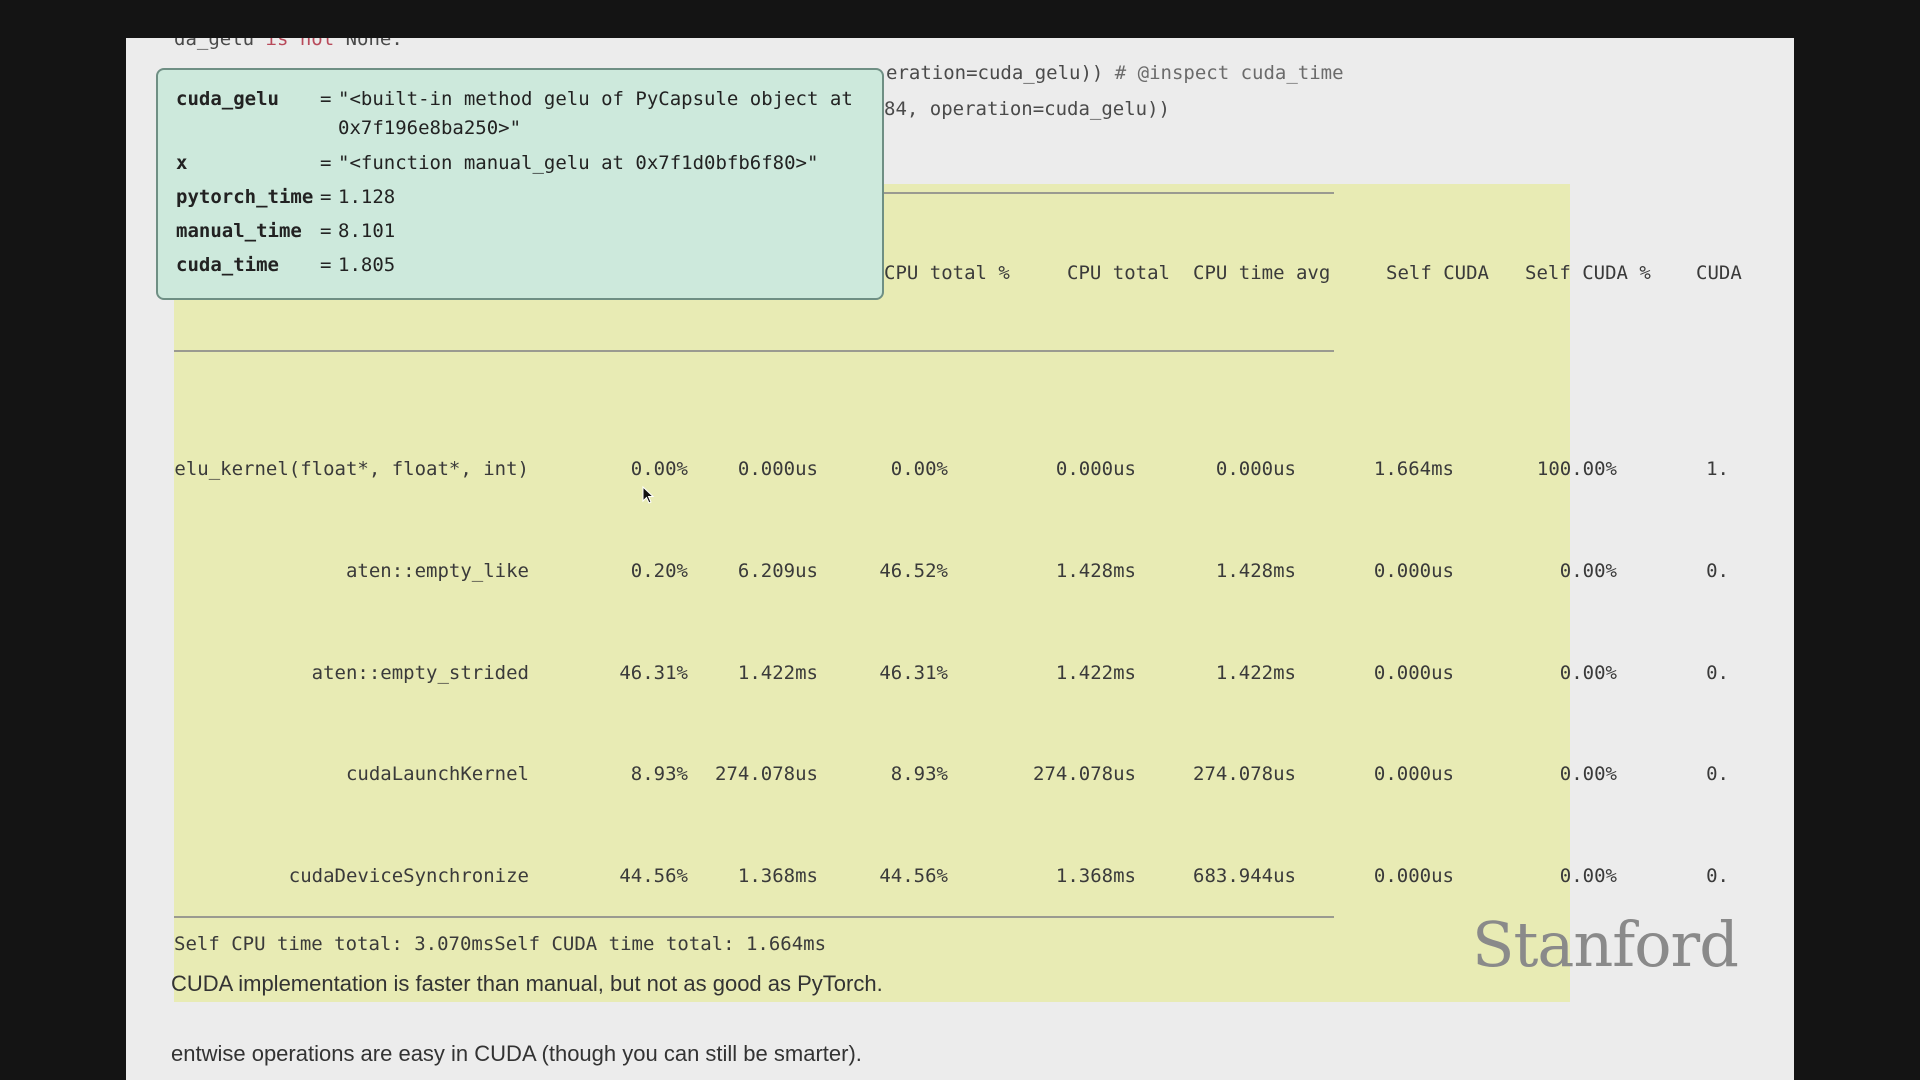 Image resolution: width=1920 pixels, height=1080 pixels. What do you see at coordinates (1255, 673) in the screenshot?
I see `cell-cpu-time-avg: 1.422ms` at bounding box center [1255, 673].